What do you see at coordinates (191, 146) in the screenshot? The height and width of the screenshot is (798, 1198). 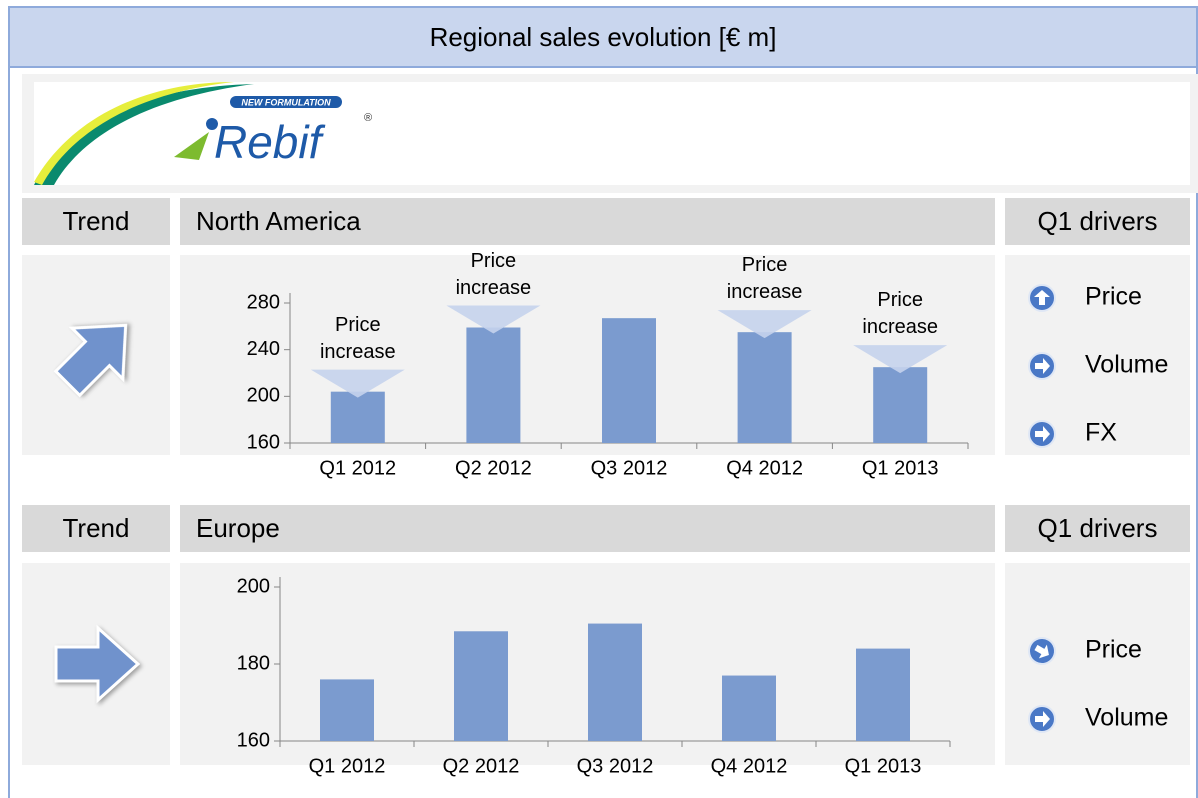 I see `figure` at bounding box center [191, 146].